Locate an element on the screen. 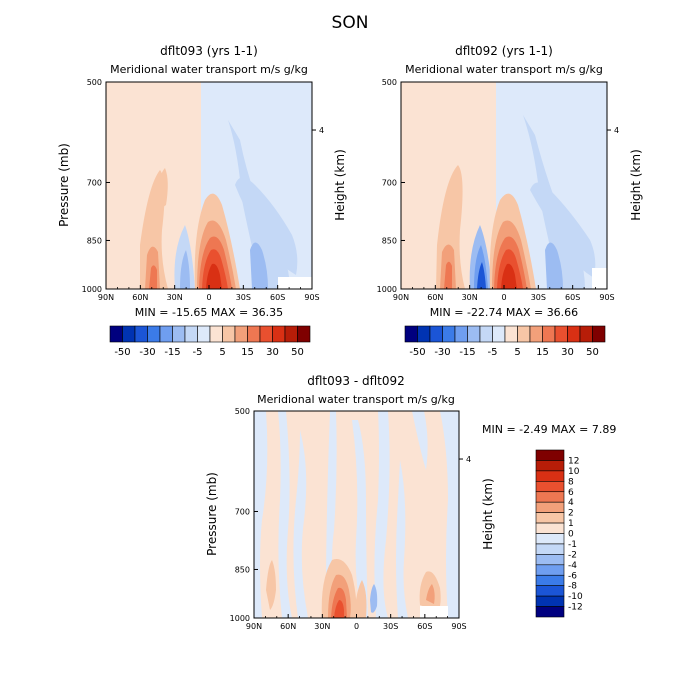 Image resolution: width=700 pixels, height=700 pixels. axes: 90N 60N 30N 0 30S 60S 90S 500 700 850 1000 4 is located at coordinates (203, 190).